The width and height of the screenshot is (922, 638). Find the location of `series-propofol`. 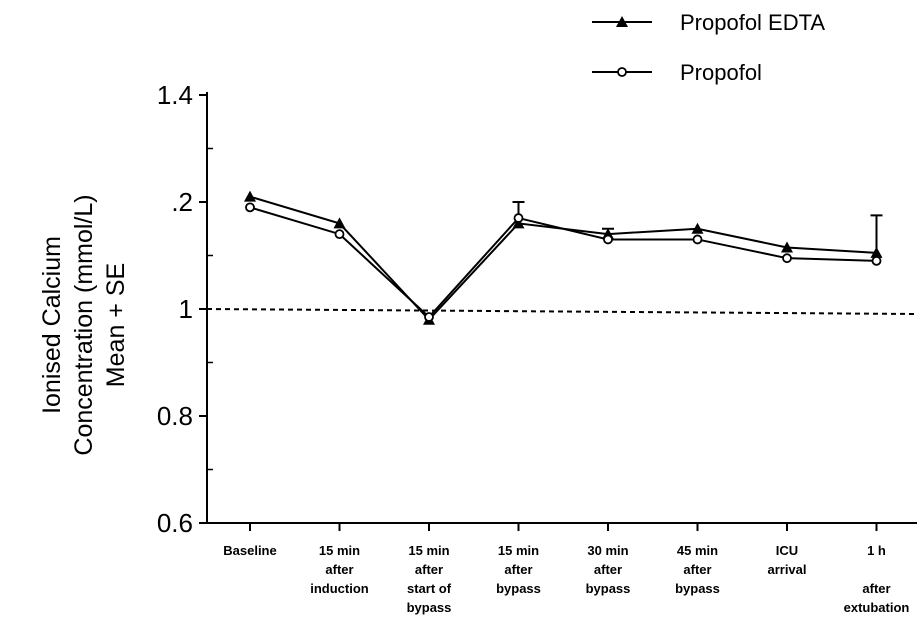

series-propofol is located at coordinates (563, 262).